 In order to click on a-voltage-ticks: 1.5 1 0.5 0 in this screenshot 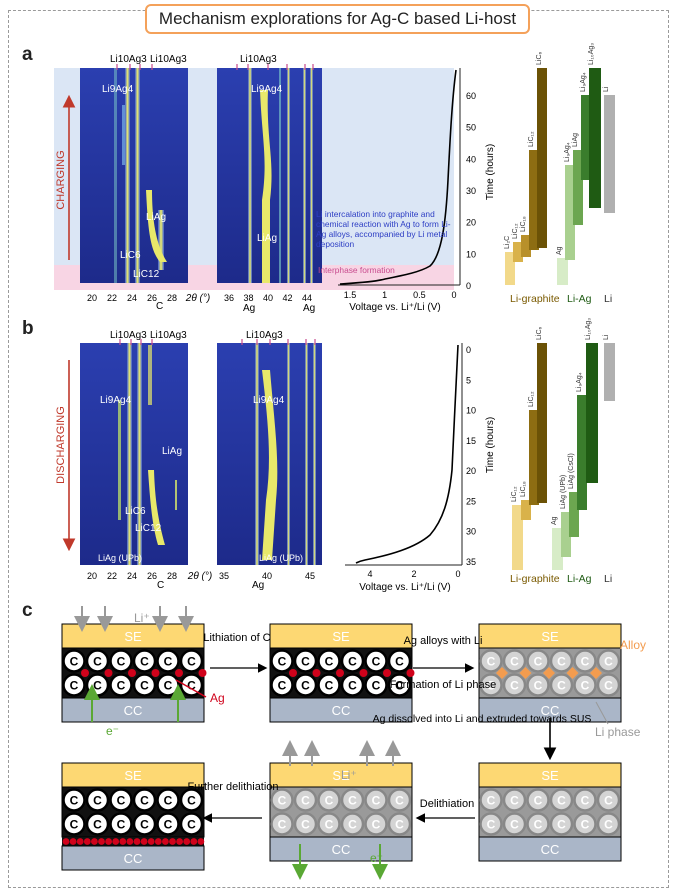, I will do `click(400, 295)`.